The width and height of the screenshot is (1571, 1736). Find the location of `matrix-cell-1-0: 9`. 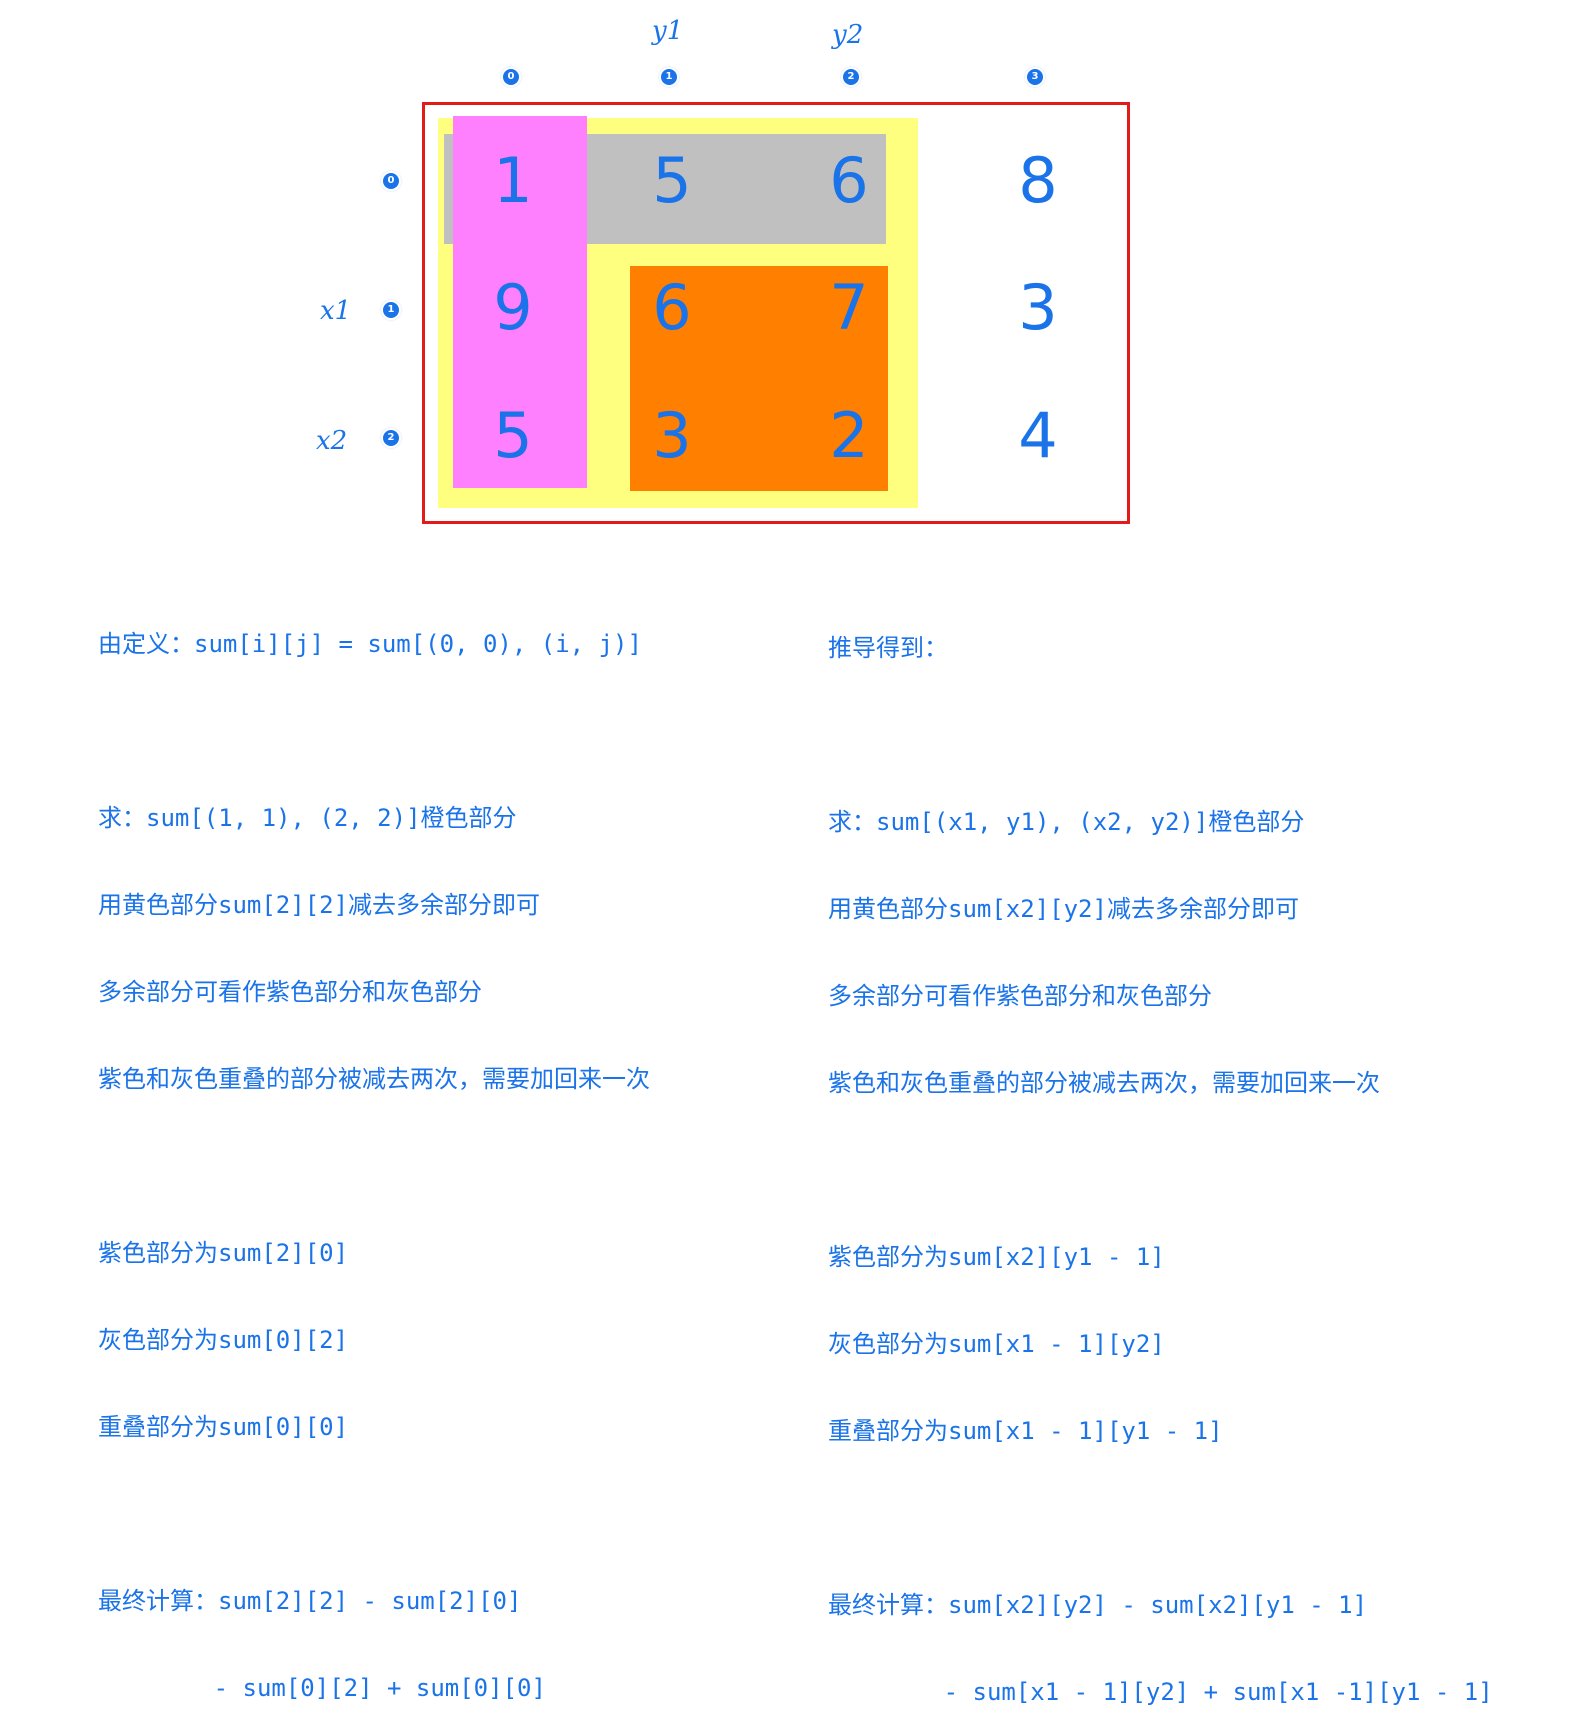

matrix-cell-1-0: 9 is located at coordinates (513, 307).